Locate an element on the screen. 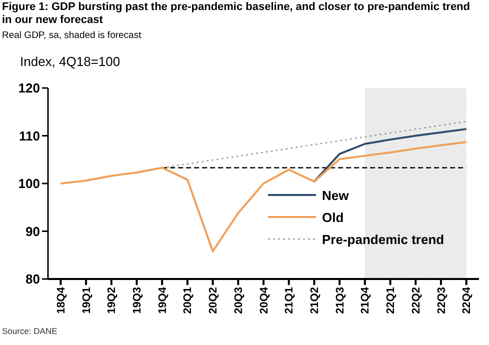 This screenshot has width=489, height=345. x-tick-label: 21Q3 is located at coordinates (340, 300).